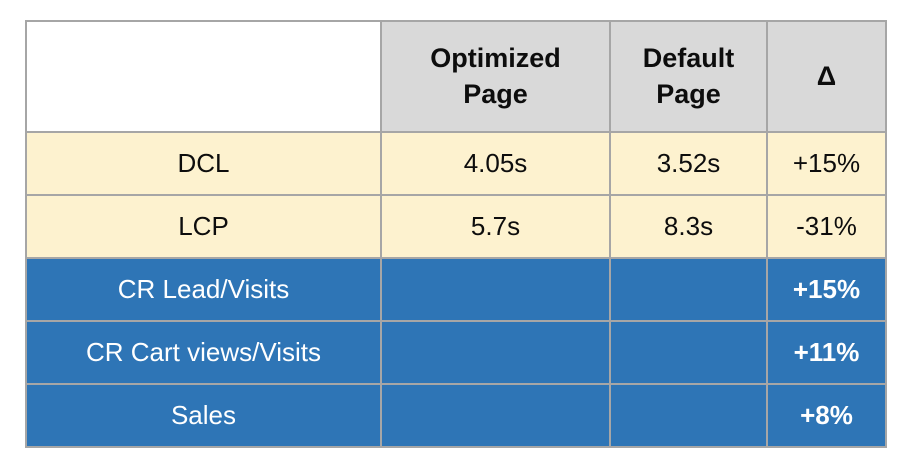  Describe the element at coordinates (826, 163) in the screenshot. I see `cell-dcl-delta: +15%` at that location.